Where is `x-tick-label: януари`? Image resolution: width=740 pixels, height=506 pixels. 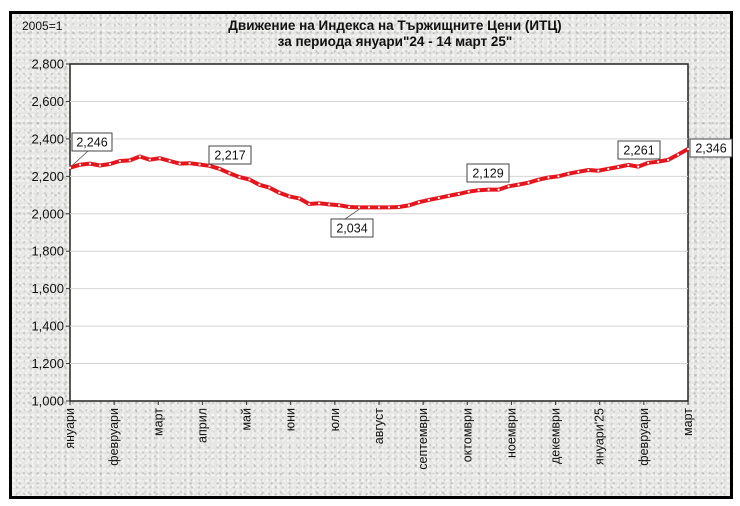 x-tick-label: януари is located at coordinates (70, 428).